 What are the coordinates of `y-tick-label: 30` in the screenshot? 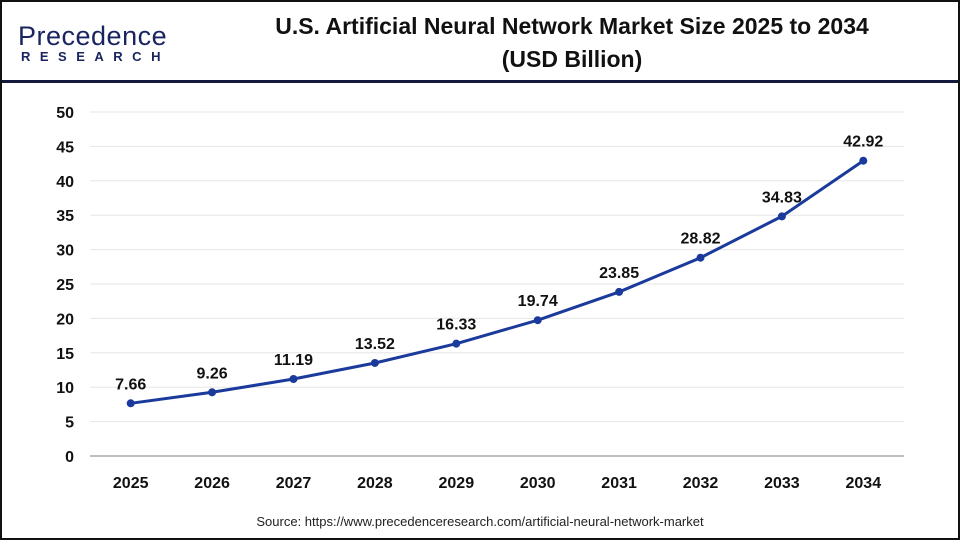 It's located at (65, 251).